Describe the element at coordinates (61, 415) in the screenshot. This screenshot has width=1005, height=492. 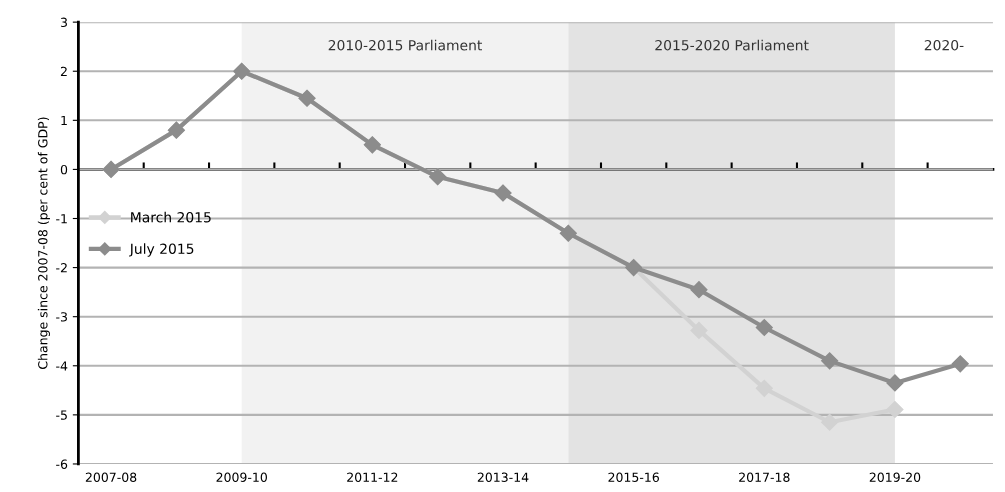
I see `y-tick-label: -5` at that location.